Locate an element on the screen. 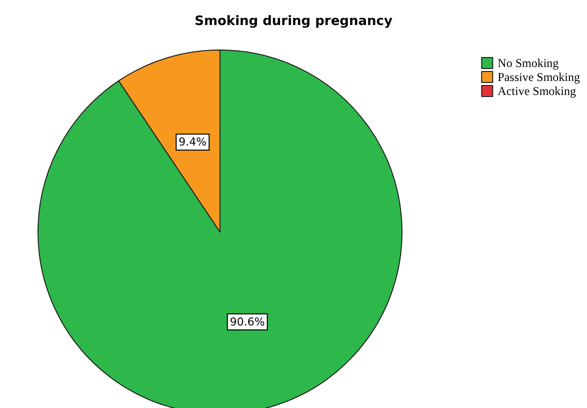 Image resolution: width=587 pixels, height=408 pixels. chart-title: Smoking during pregnancy is located at coordinates (293, 21).